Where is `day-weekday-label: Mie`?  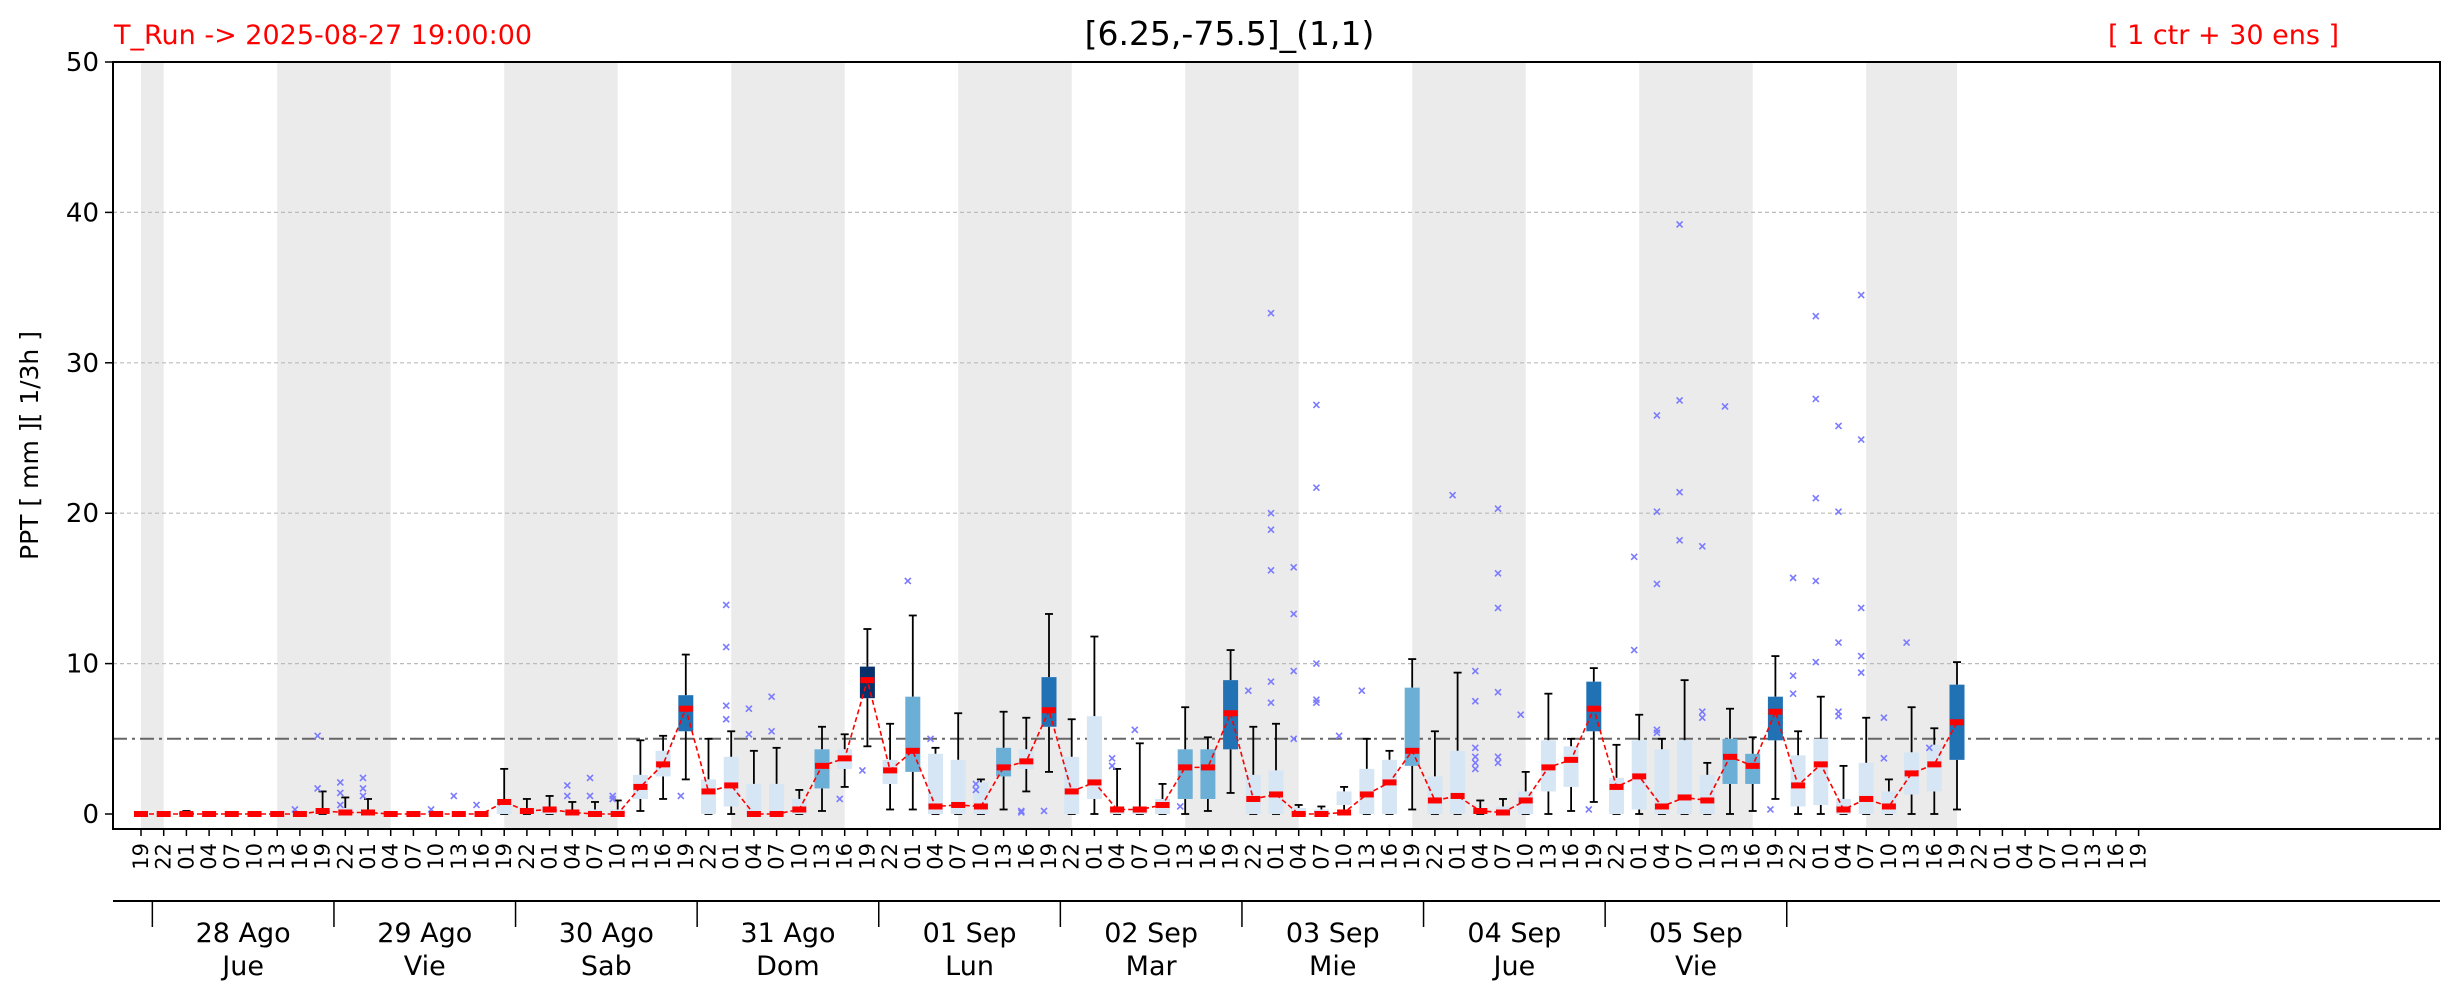
day-weekday-label: Mie is located at coordinates (1332, 966).